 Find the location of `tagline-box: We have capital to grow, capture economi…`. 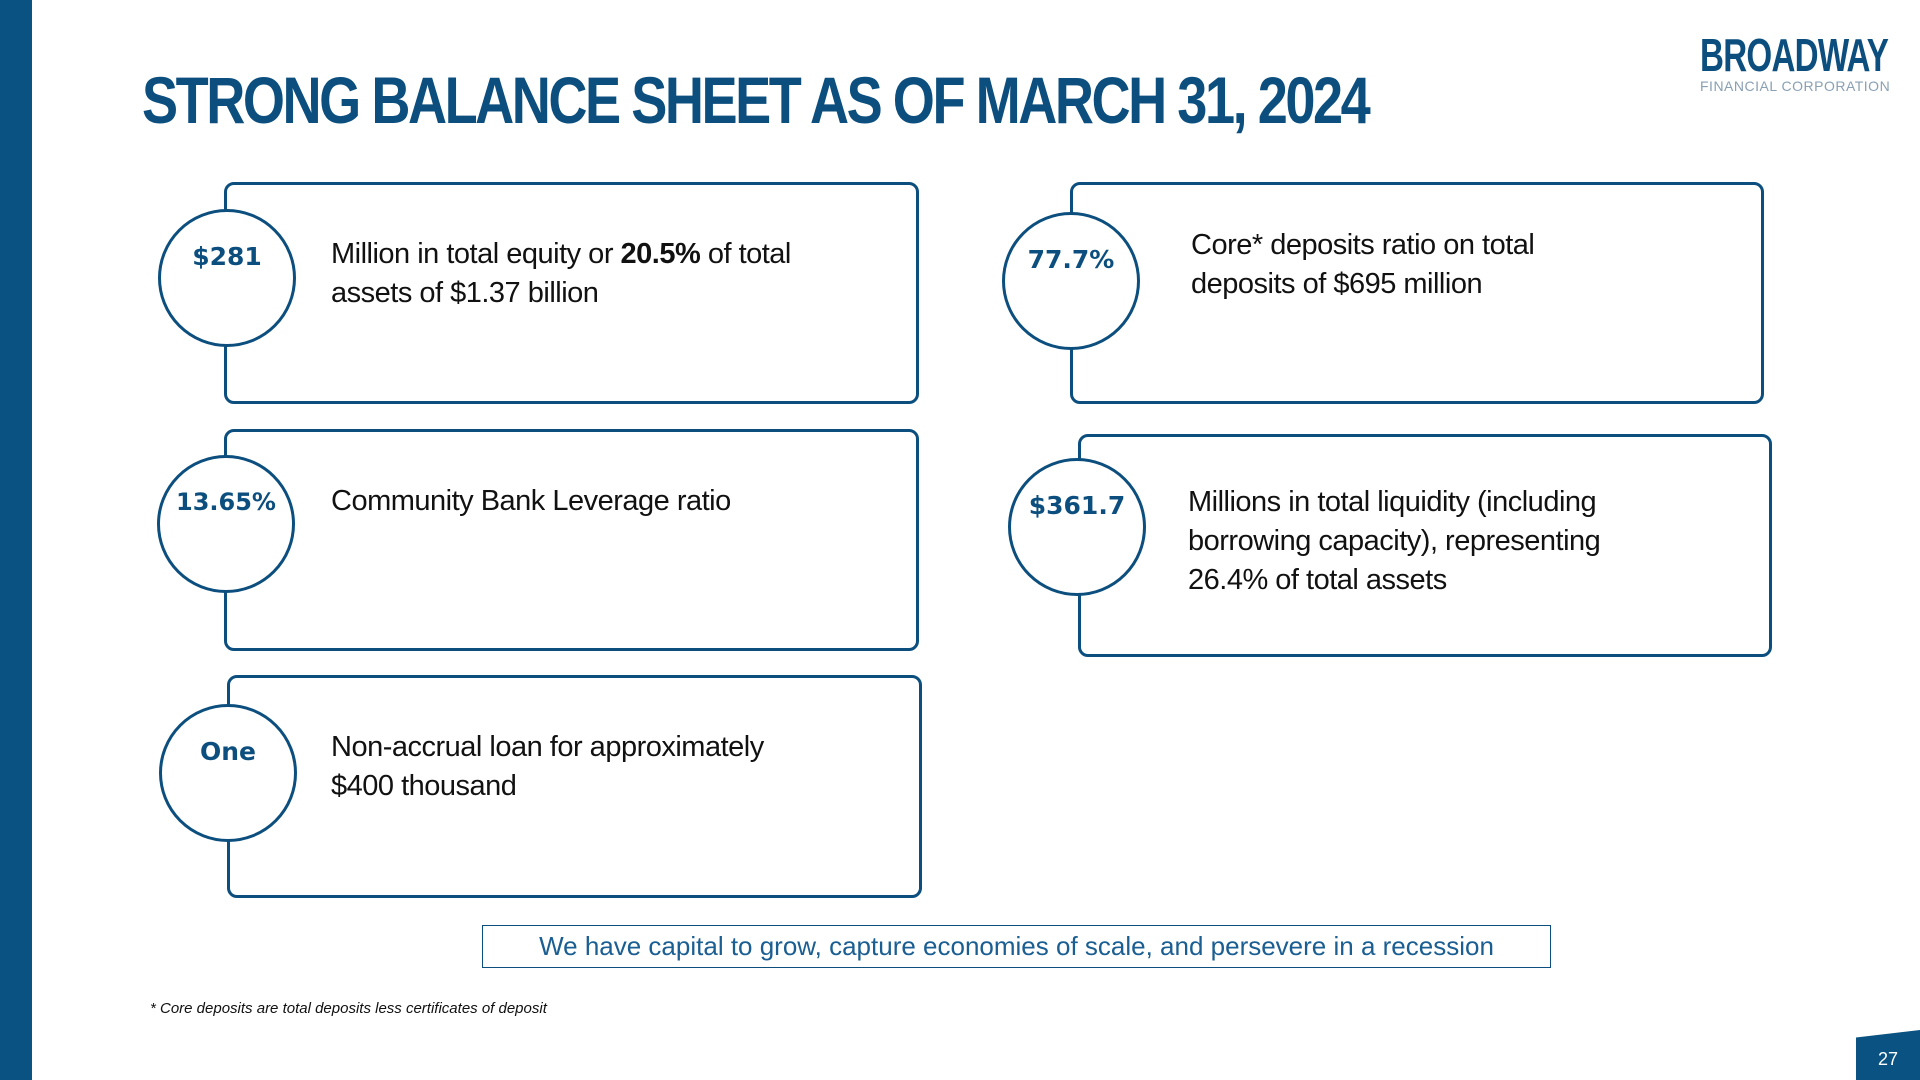

tagline-box: We have capital to grow, capture economi… is located at coordinates (1016, 946).